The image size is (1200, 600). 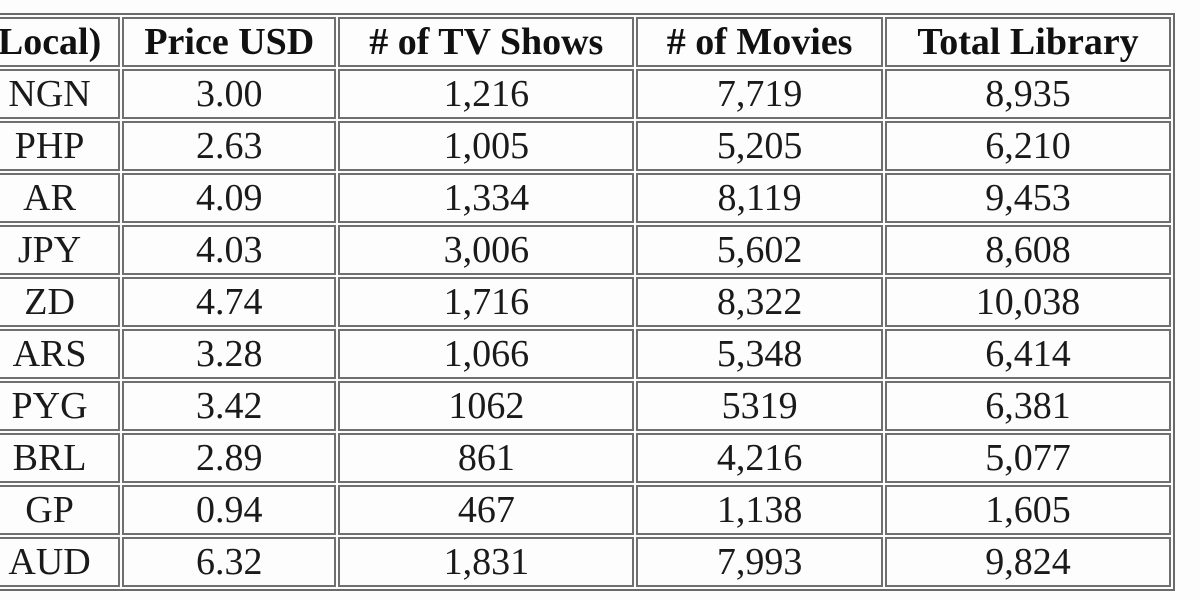 What do you see at coordinates (60, 354) in the screenshot?
I see `cell-price-local: ARS` at bounding box center [60, 354].